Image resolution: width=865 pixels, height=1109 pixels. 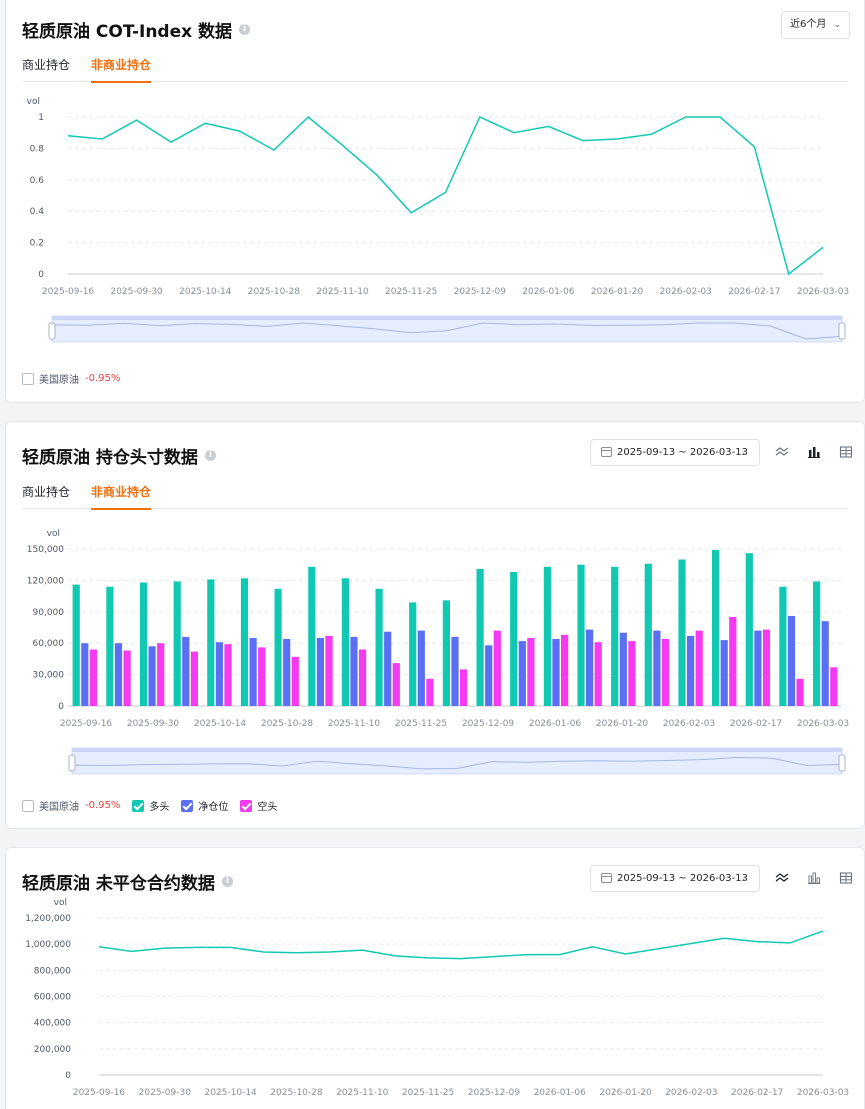 What do you see at coordinates (52, 998) in the screenshot?
I see `y-tick-label: 600,000` at bounding box center [52, 998].